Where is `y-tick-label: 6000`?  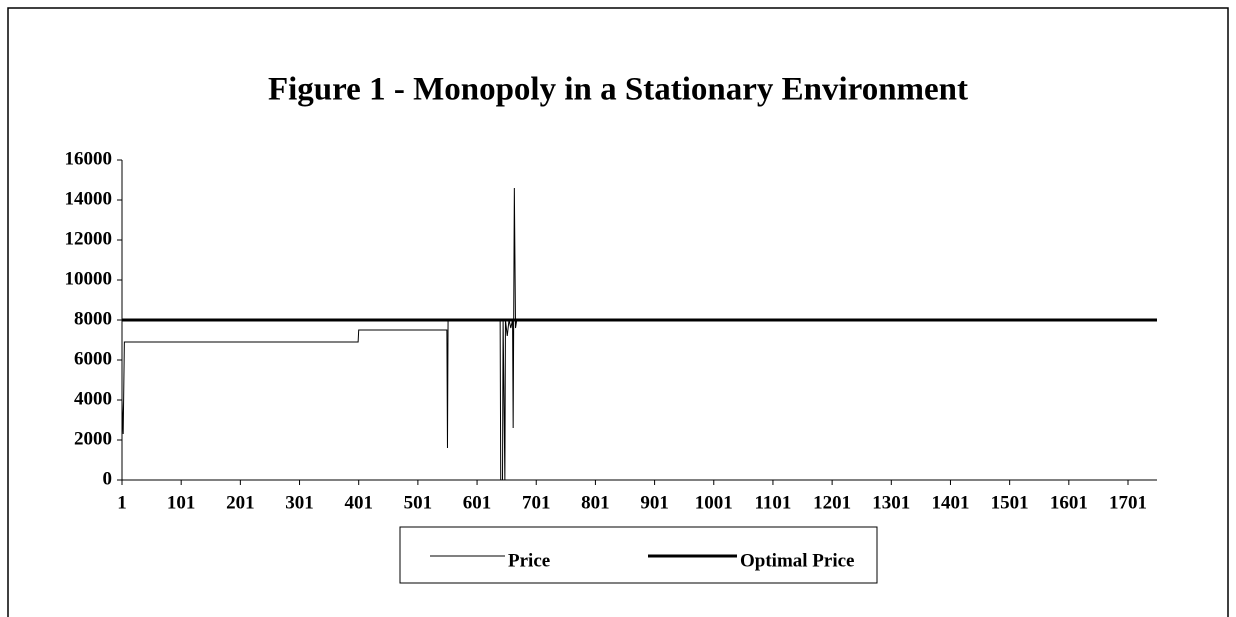 y-tick-label: 6000 is located at coordinates (93, 358).